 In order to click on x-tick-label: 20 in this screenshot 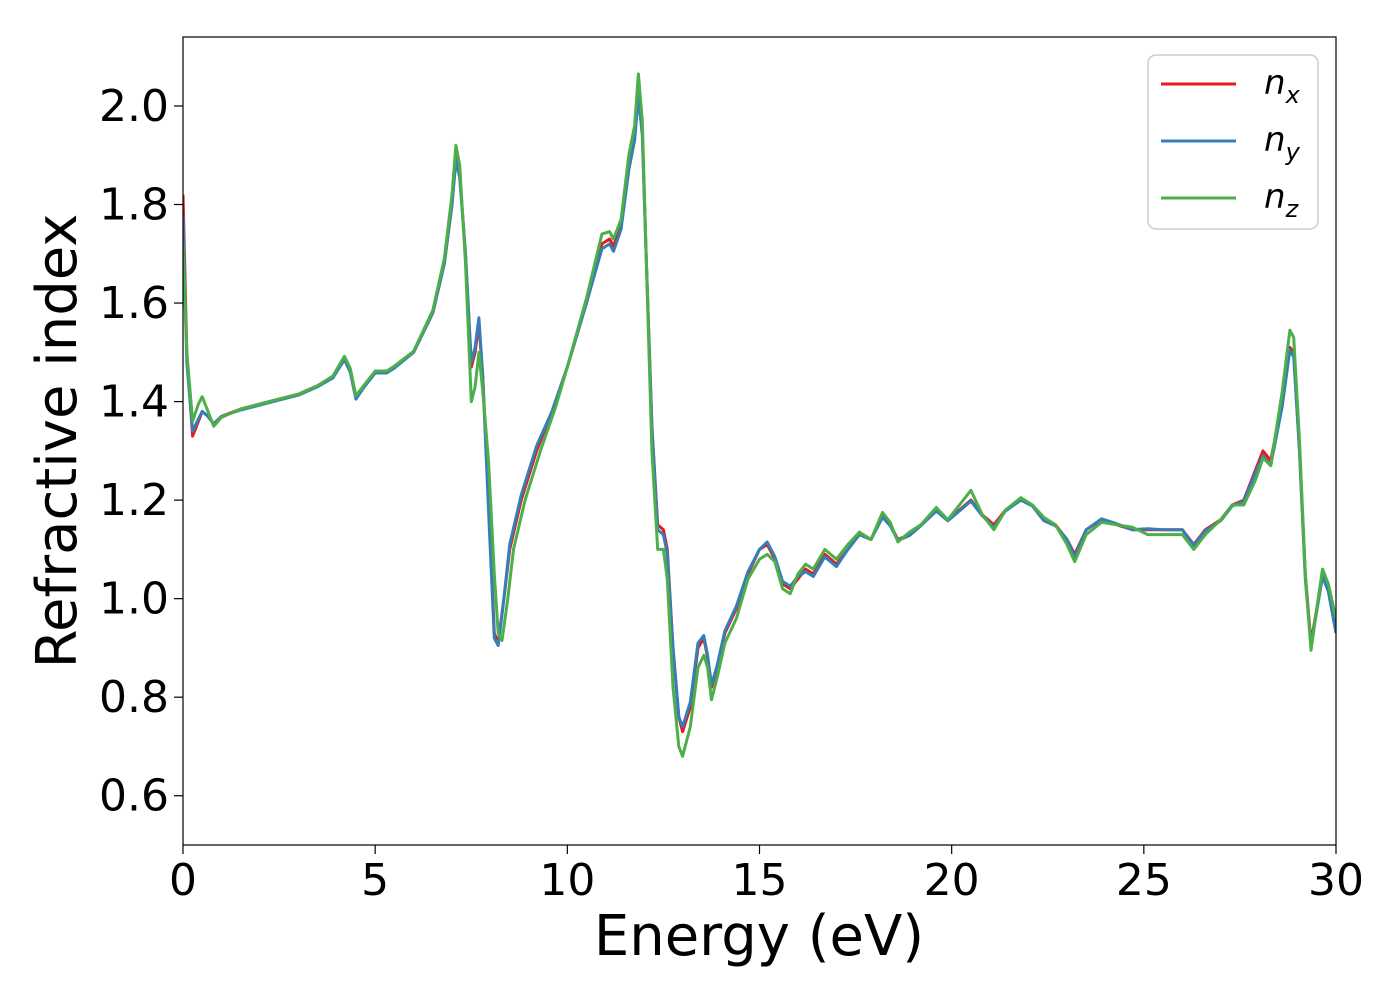, I will do `click(952, 880)`.